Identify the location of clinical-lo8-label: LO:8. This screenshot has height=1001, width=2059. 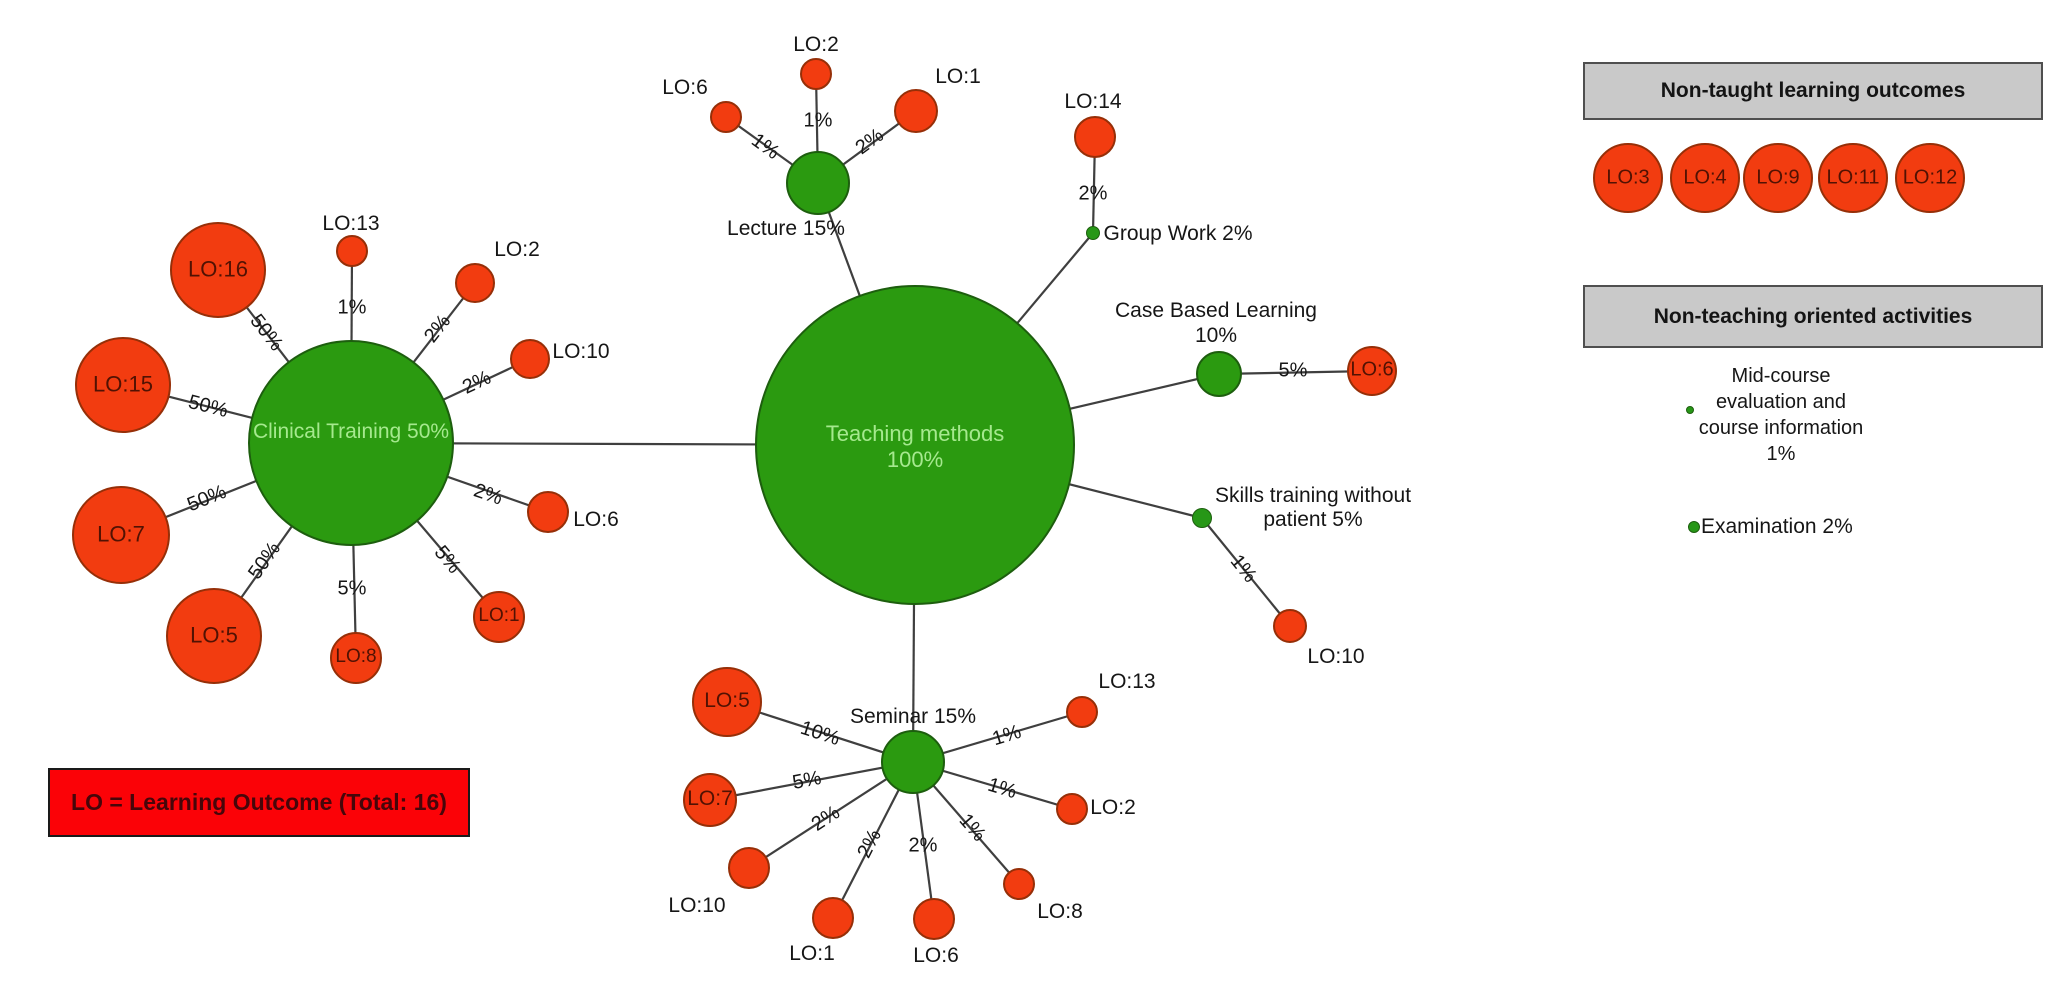
(356, 657).